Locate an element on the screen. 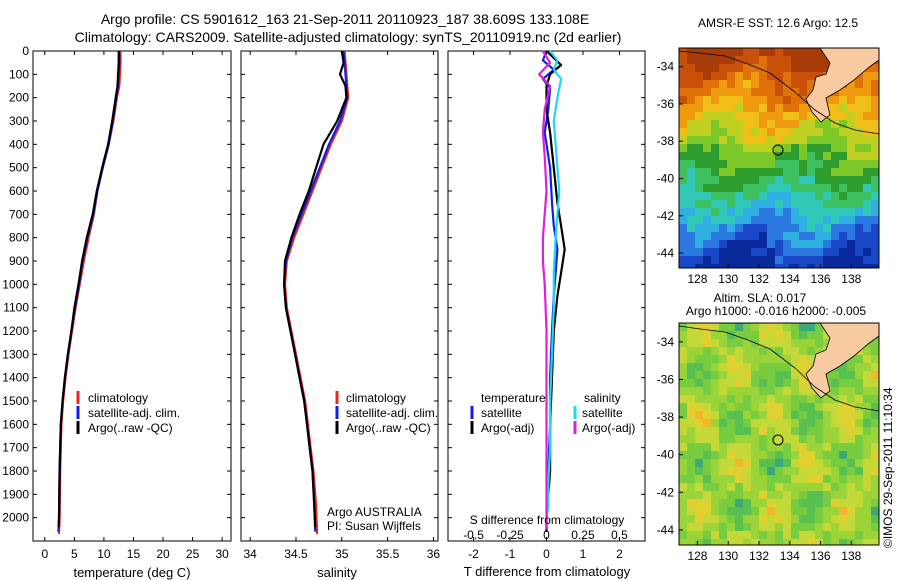 This screenshot has width=900, height=580. australia-land is located at coordinates (822, 85).